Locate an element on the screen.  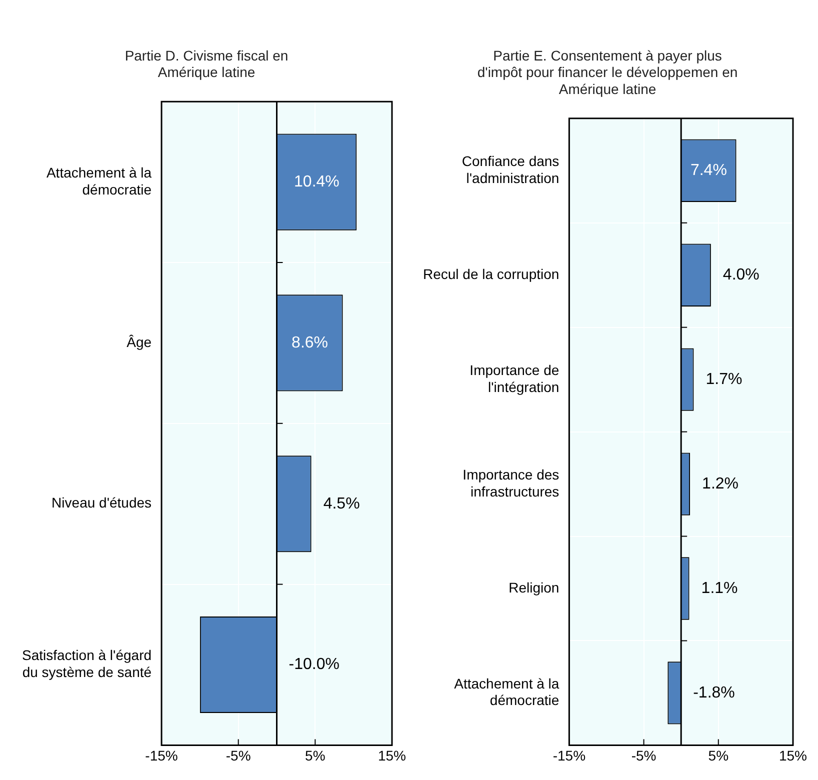
y-tick-label: Satisfaction à l'égard du système de santé is located at coordinates (87, 663).